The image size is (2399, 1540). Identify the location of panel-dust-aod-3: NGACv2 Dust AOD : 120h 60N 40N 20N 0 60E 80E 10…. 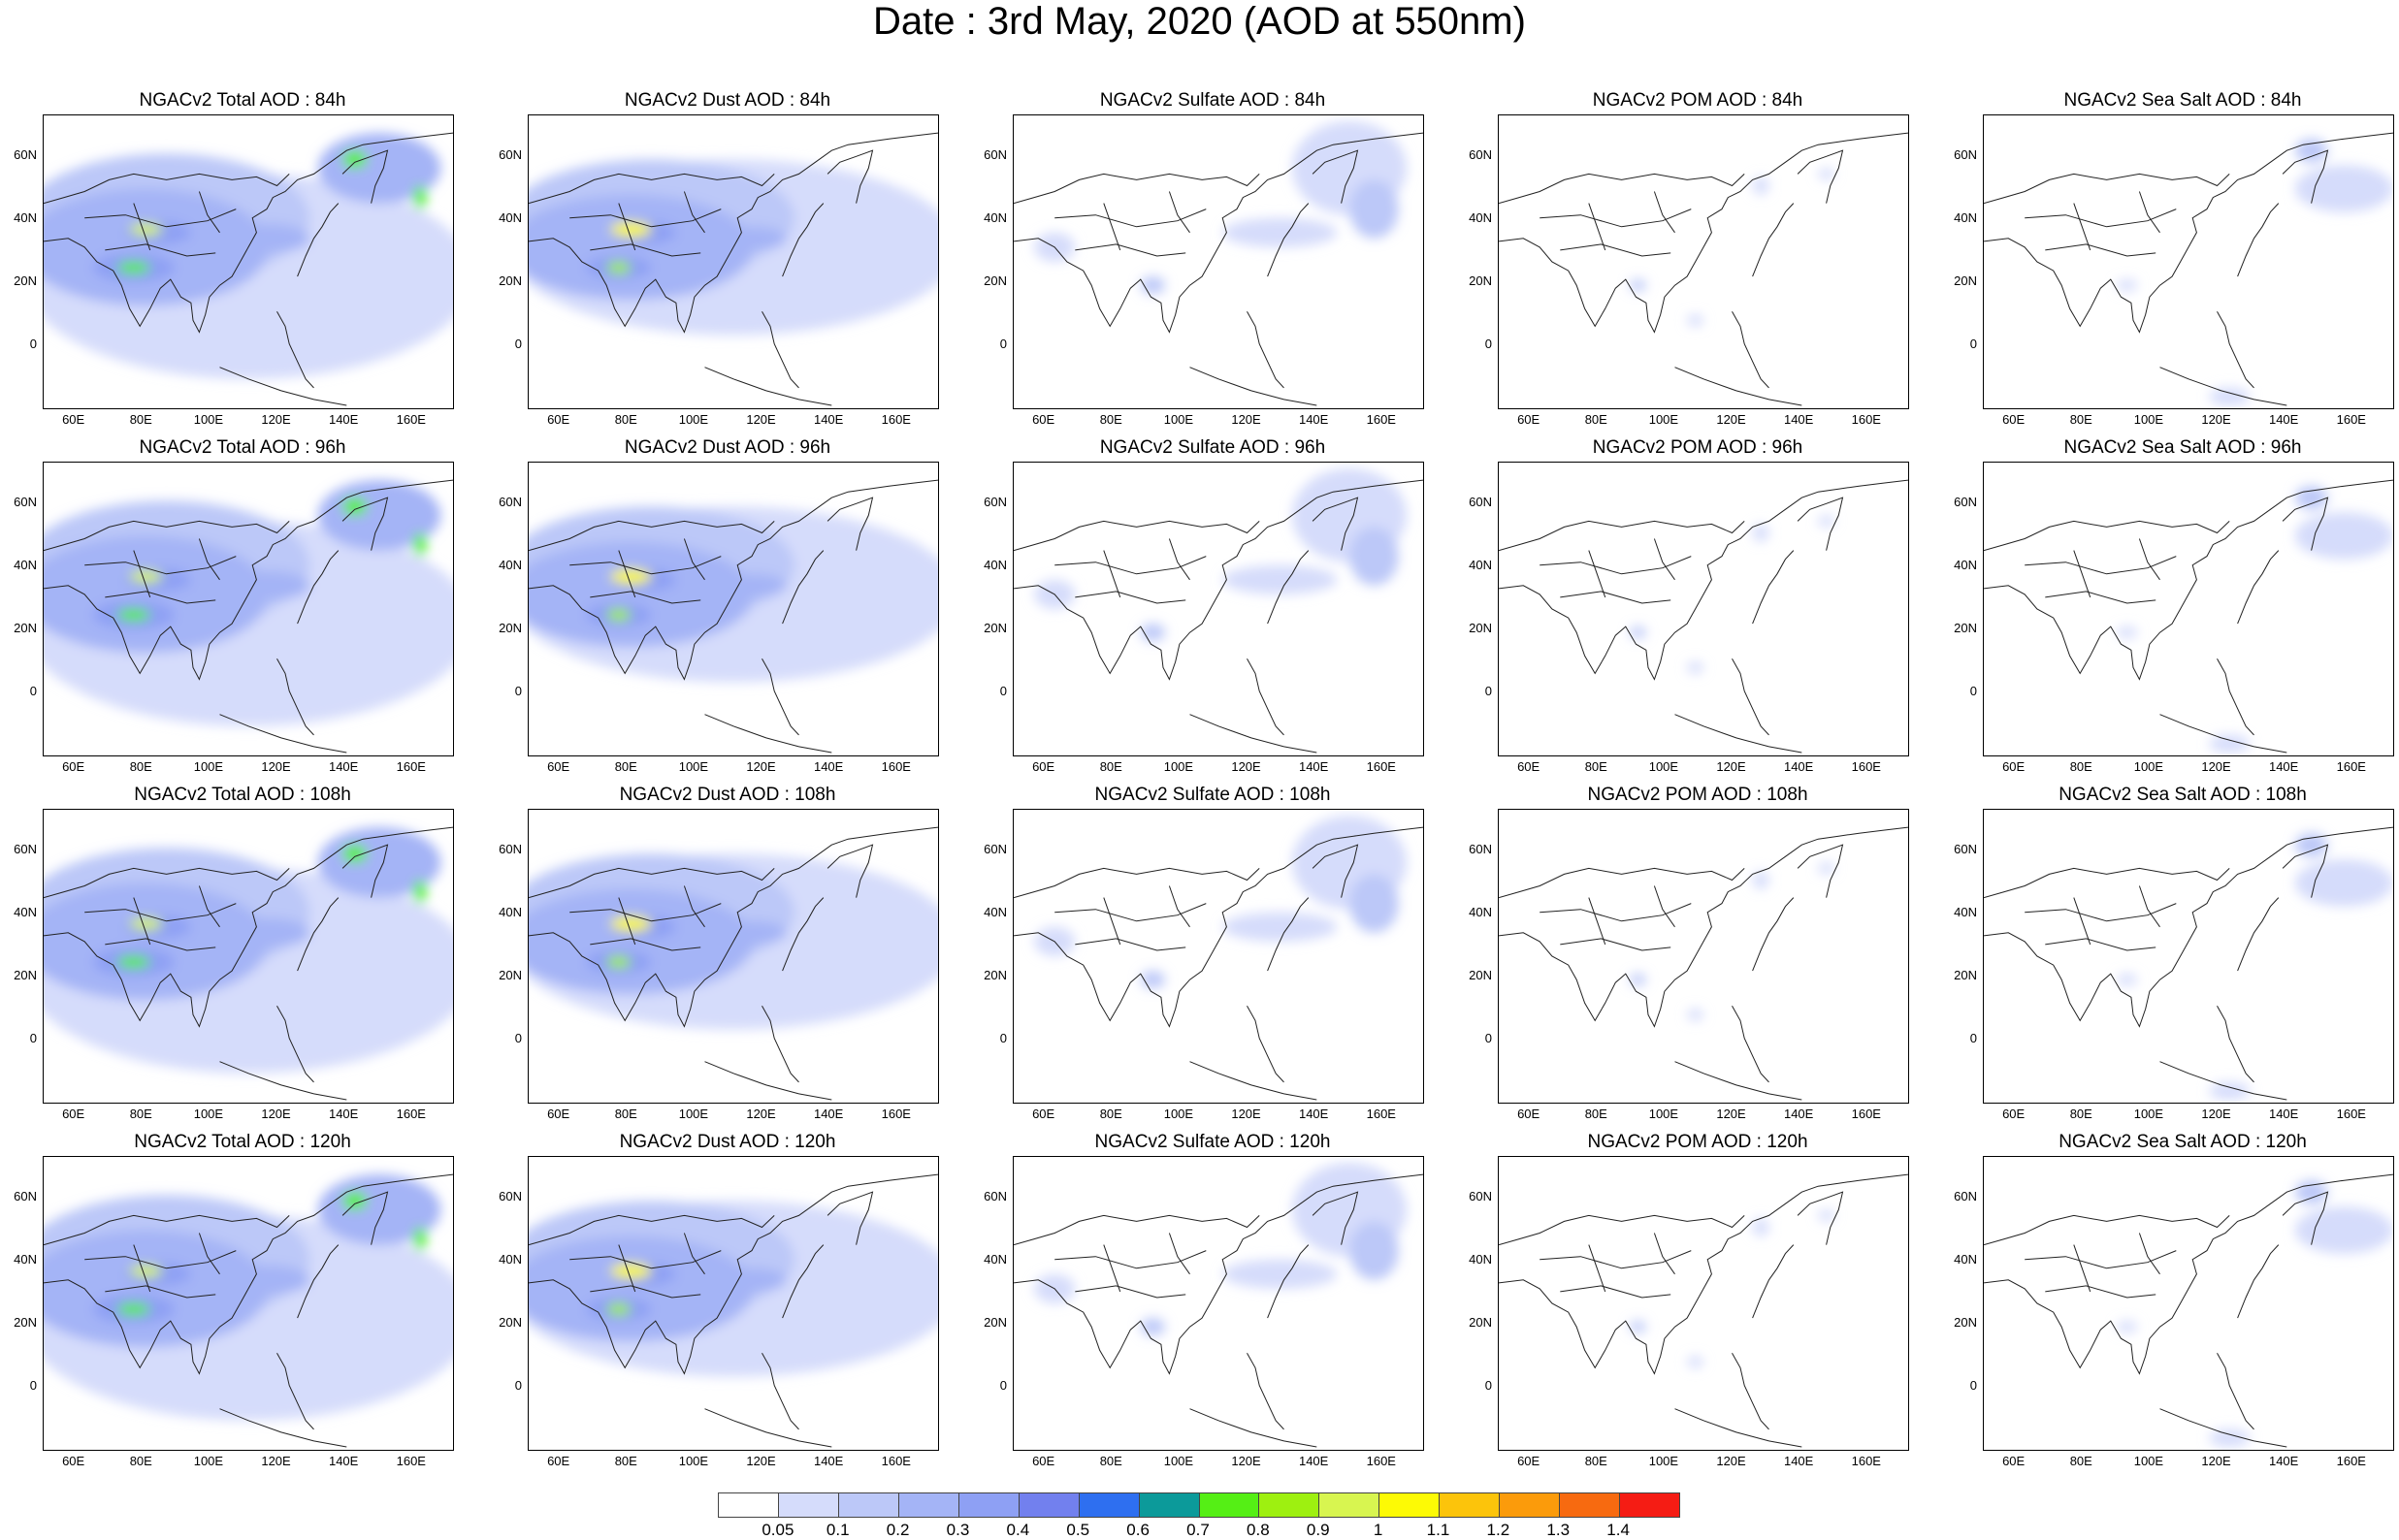
(727, 1306).